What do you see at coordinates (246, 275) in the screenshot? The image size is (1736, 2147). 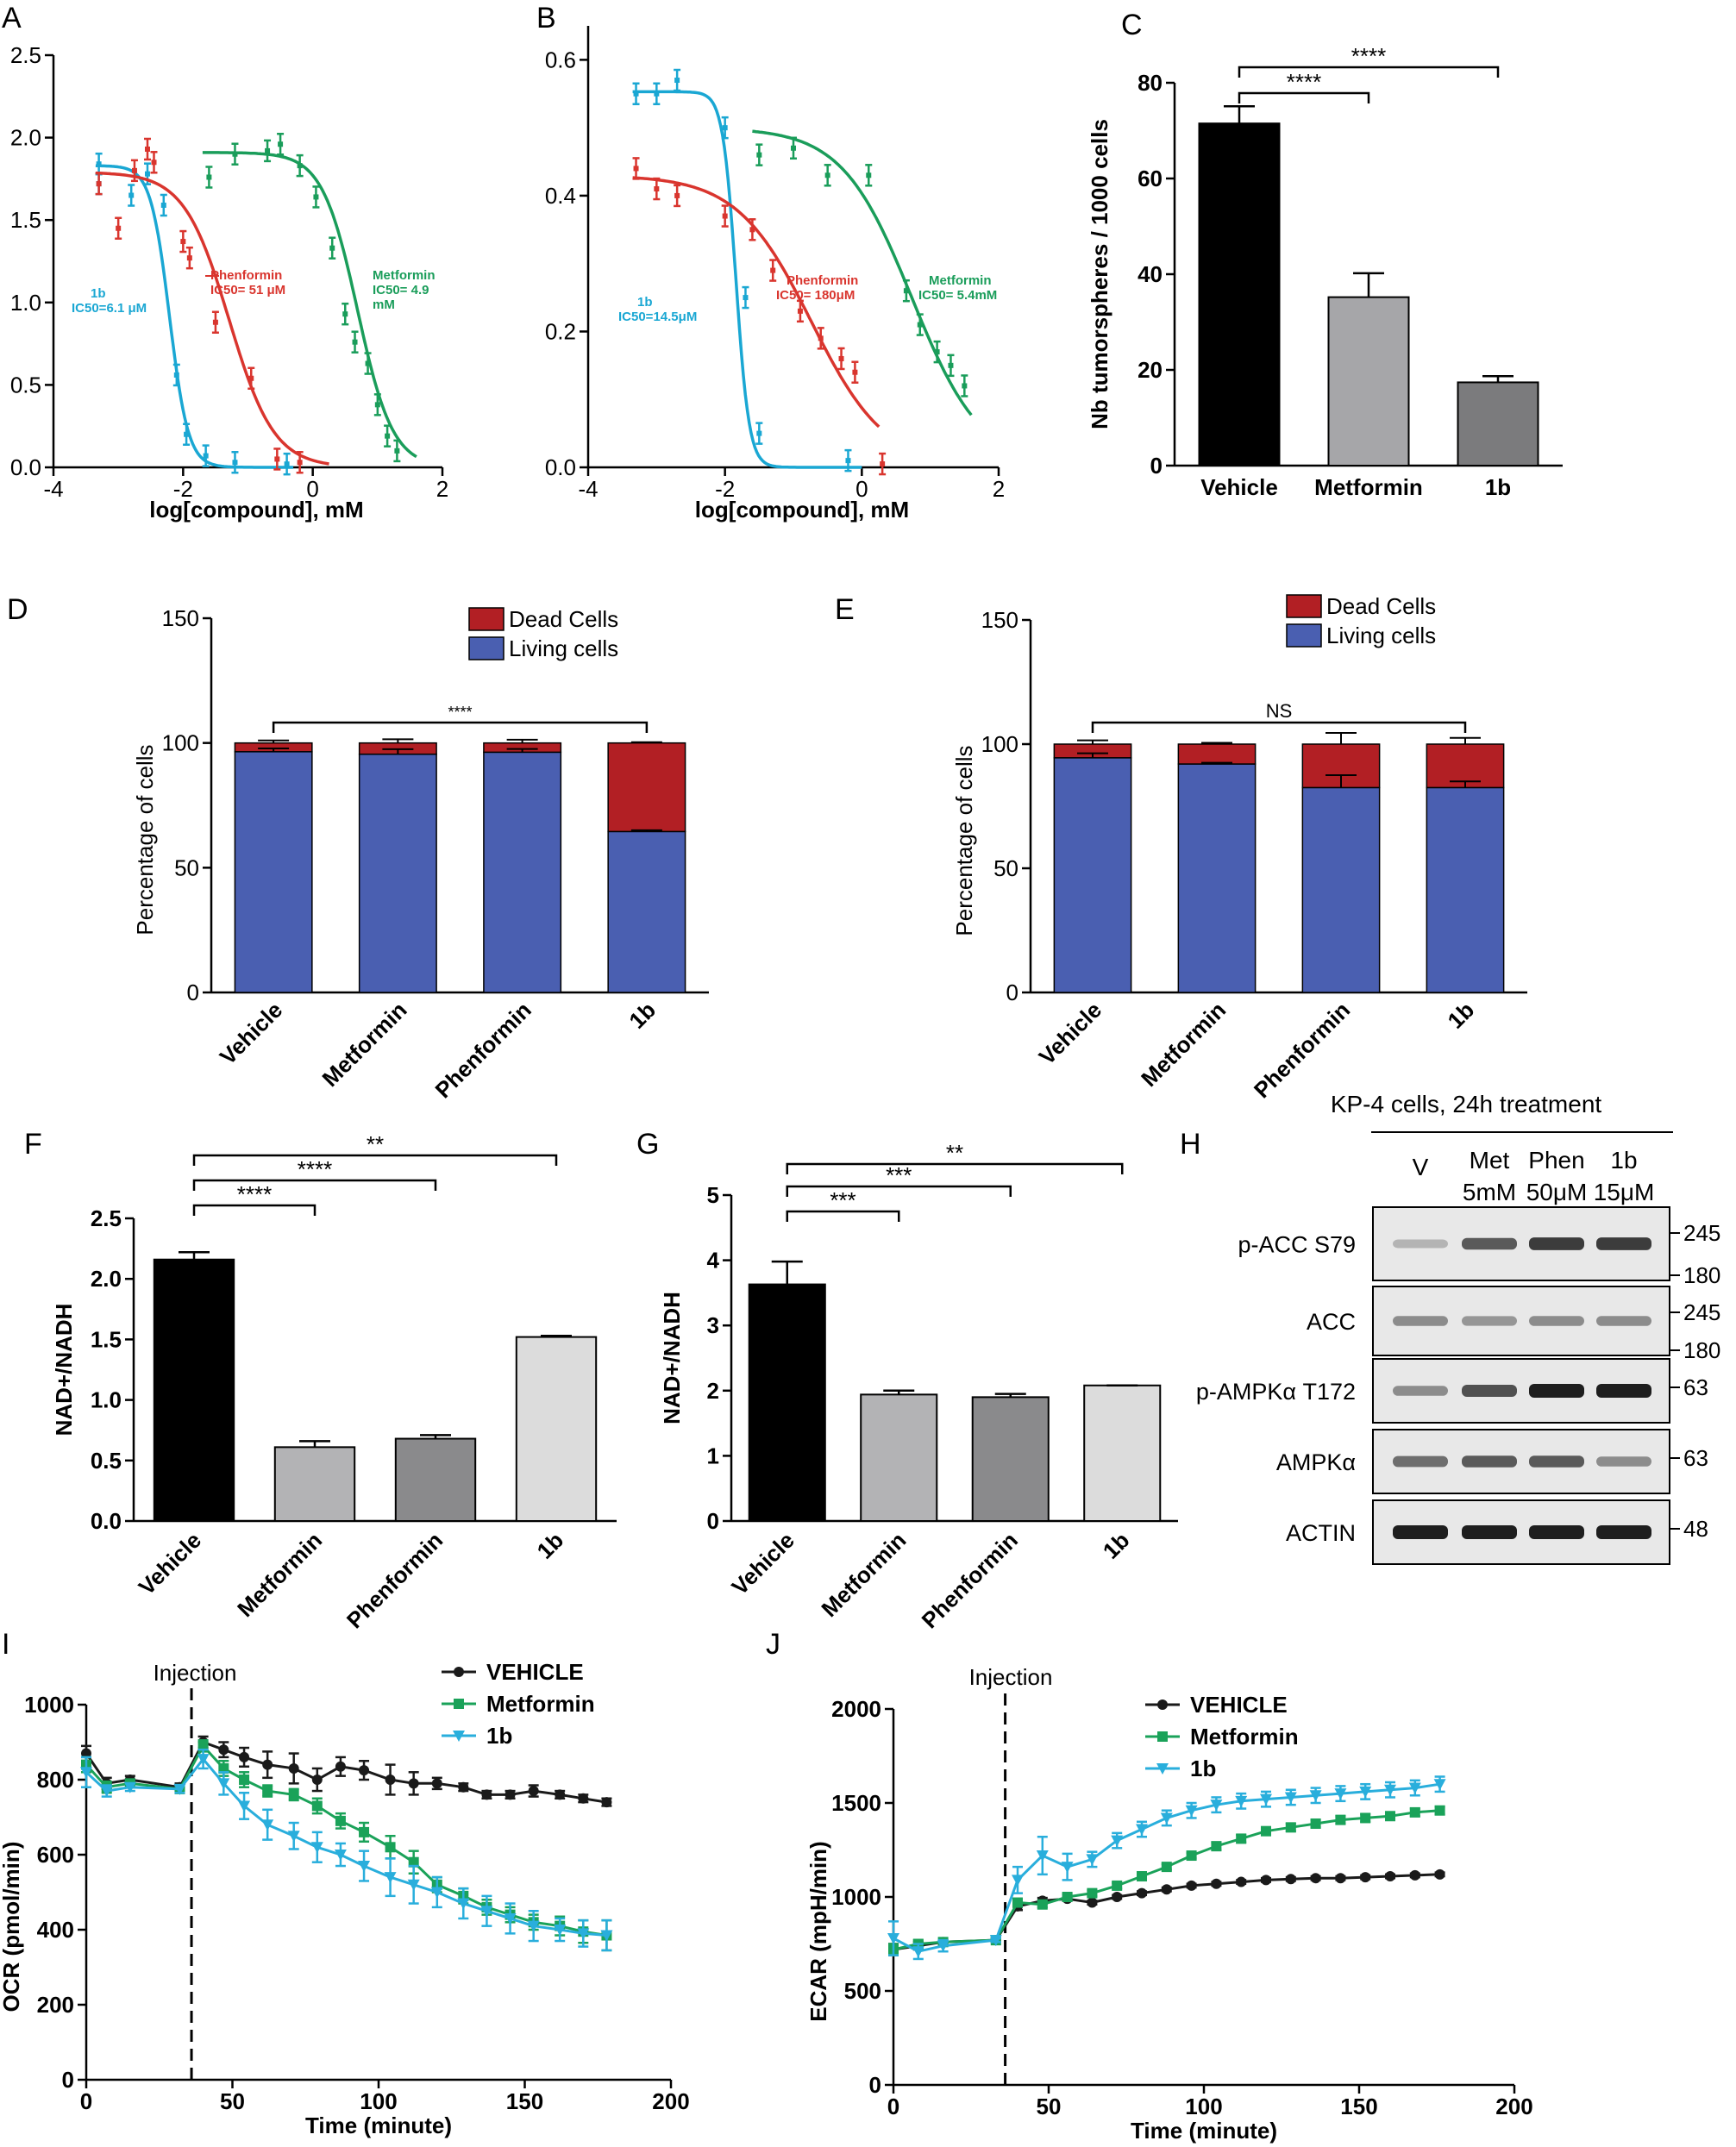 I see `curve-label: Phenformin` at bounding box center [246, 275].